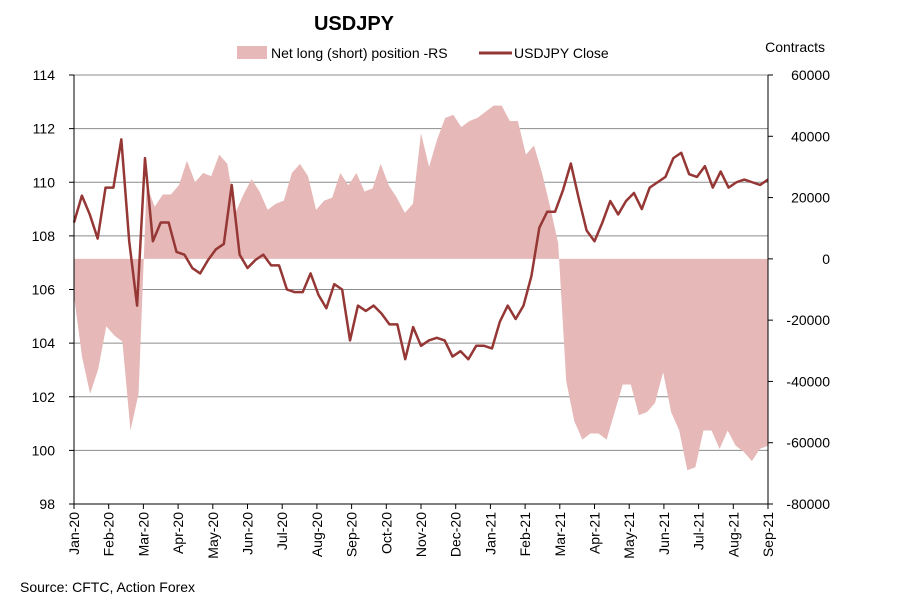  What do you see at coordinates (808, 320) in the screenshot?
I see `right-tick-label: -20000` at bounding box center [808, 320].